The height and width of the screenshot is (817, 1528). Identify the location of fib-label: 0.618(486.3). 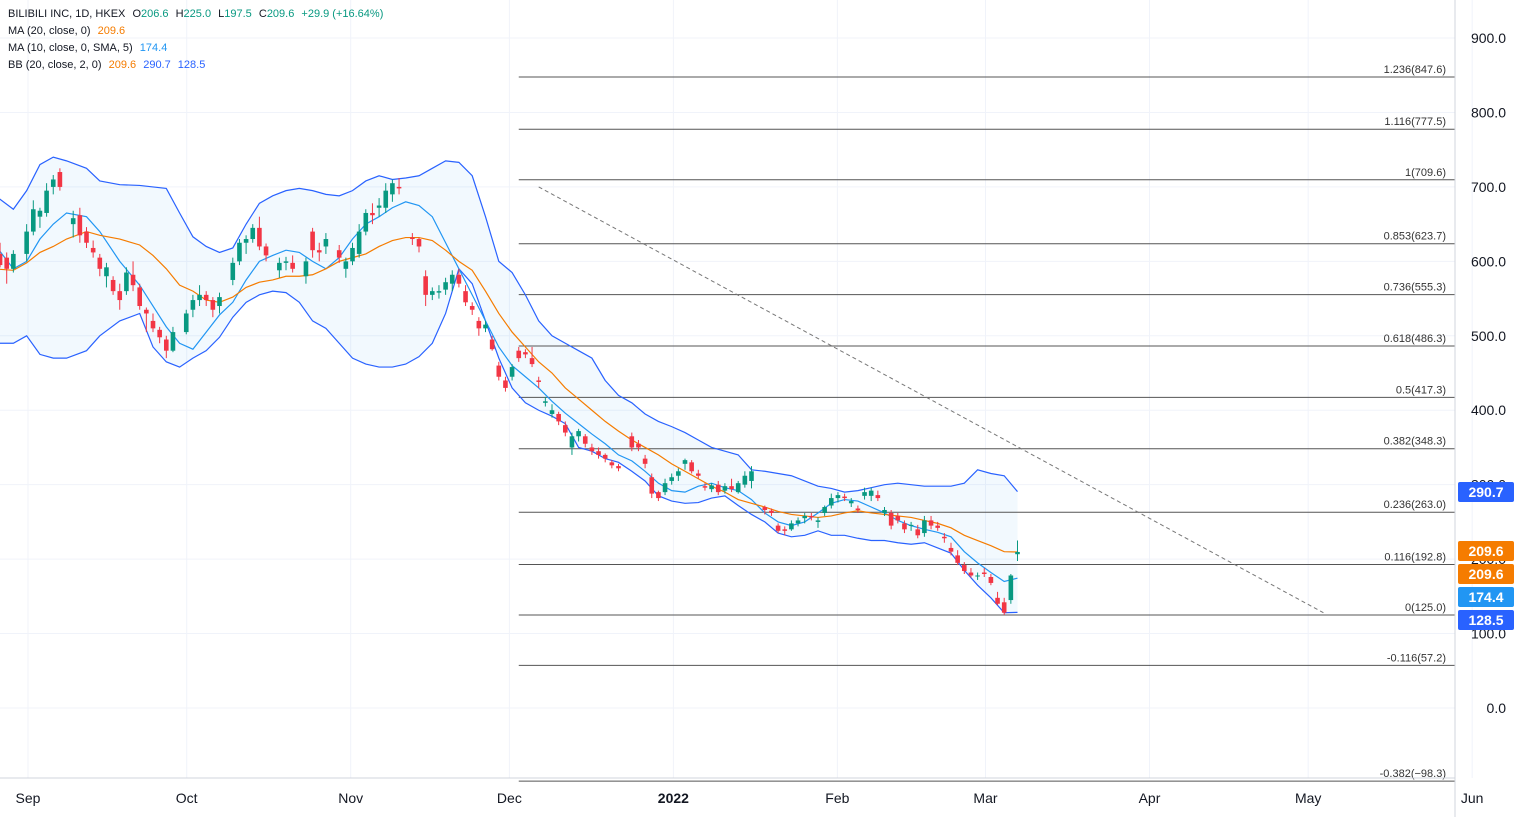
(1415, 339).